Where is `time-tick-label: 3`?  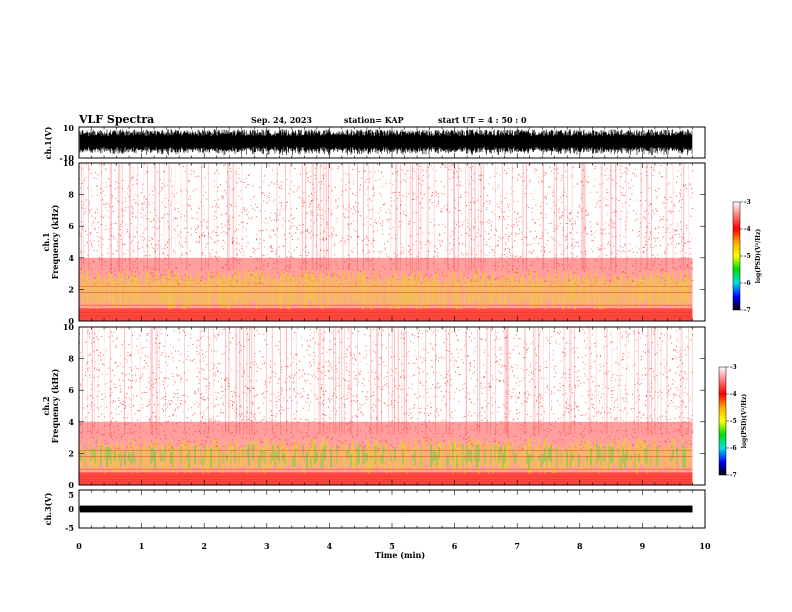
time-tick-label: 3 is located at coordinates (267, 546).